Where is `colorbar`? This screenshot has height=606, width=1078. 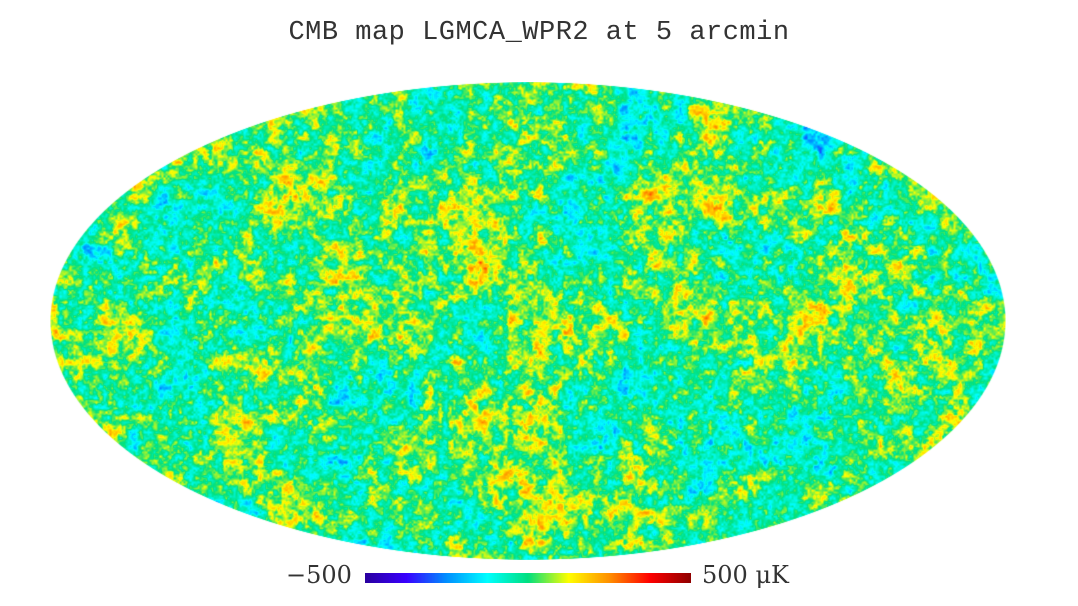 colorbar is located at coordinates (528, 578).